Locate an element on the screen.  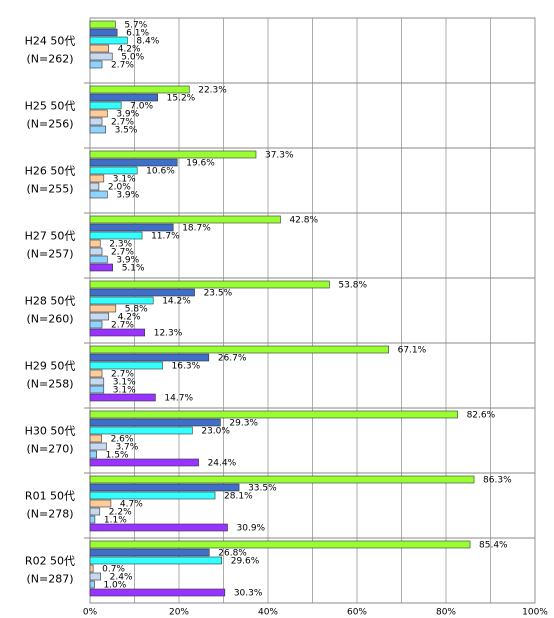
category-label: H27 50代 is located at coordinates (50, 236).